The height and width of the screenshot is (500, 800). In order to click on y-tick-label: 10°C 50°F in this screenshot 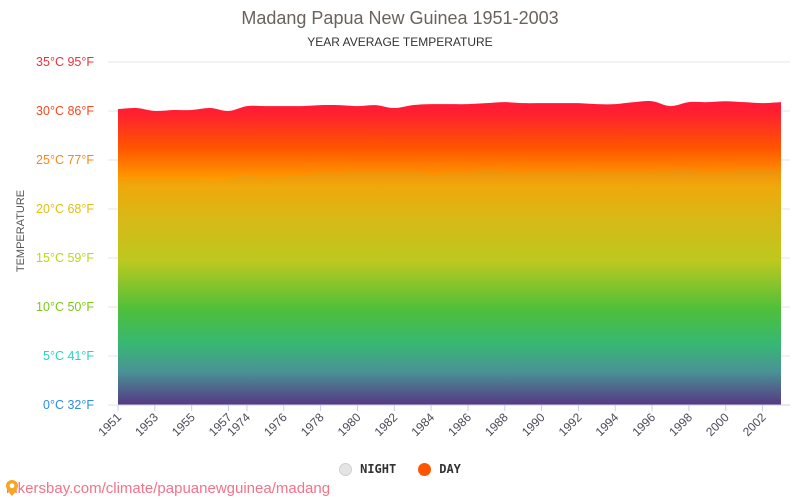, I will do `click(65, 307)`.